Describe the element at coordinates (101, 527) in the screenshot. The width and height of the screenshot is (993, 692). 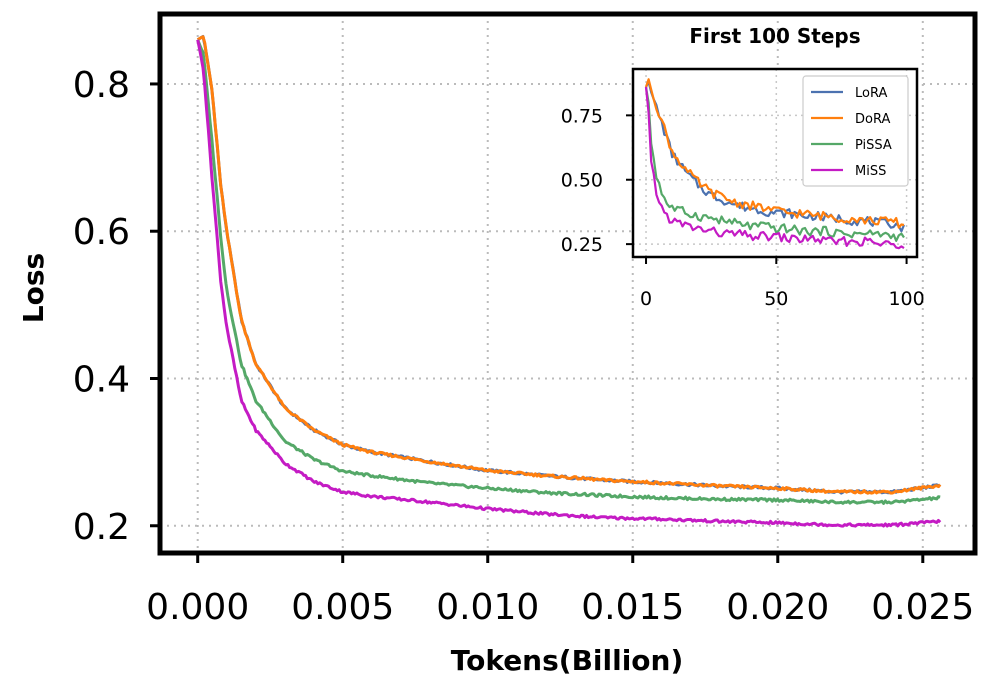
I see `main-y-tick-label: 0.2` at that location.